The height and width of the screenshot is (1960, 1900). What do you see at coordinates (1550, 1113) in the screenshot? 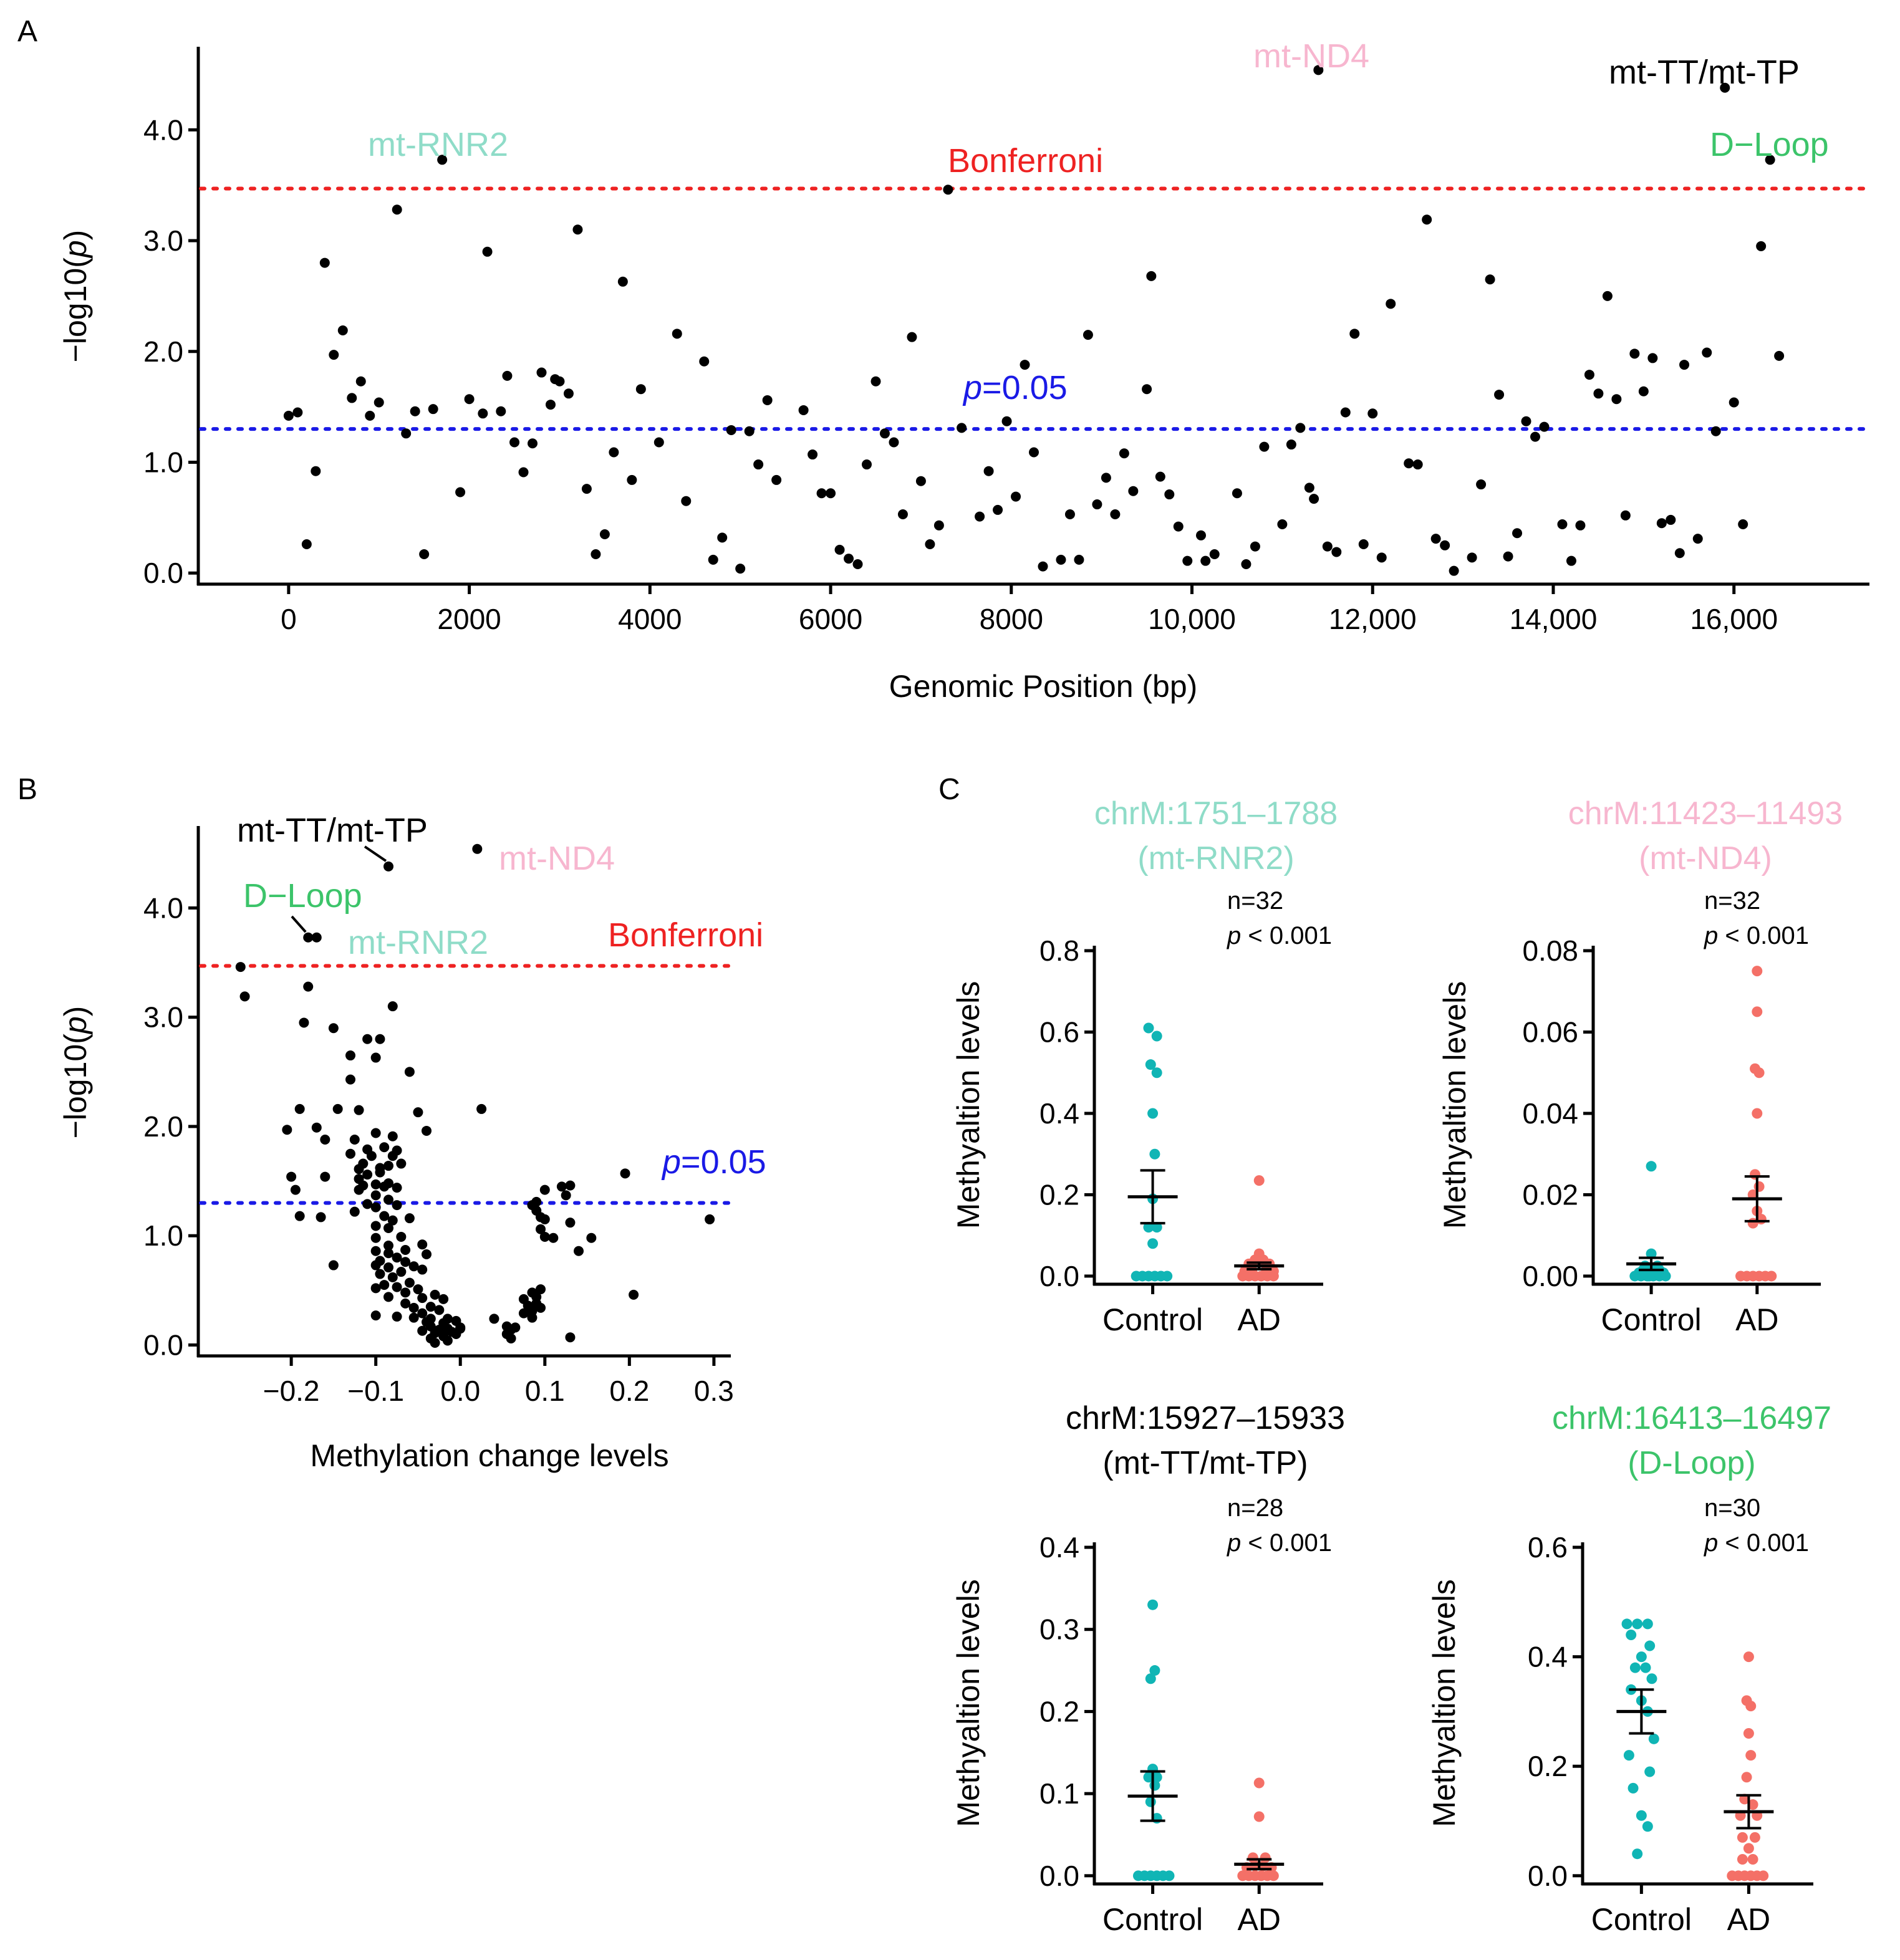
I see `y-tick-label: 0.04` at bounding box center [1550, 1113].